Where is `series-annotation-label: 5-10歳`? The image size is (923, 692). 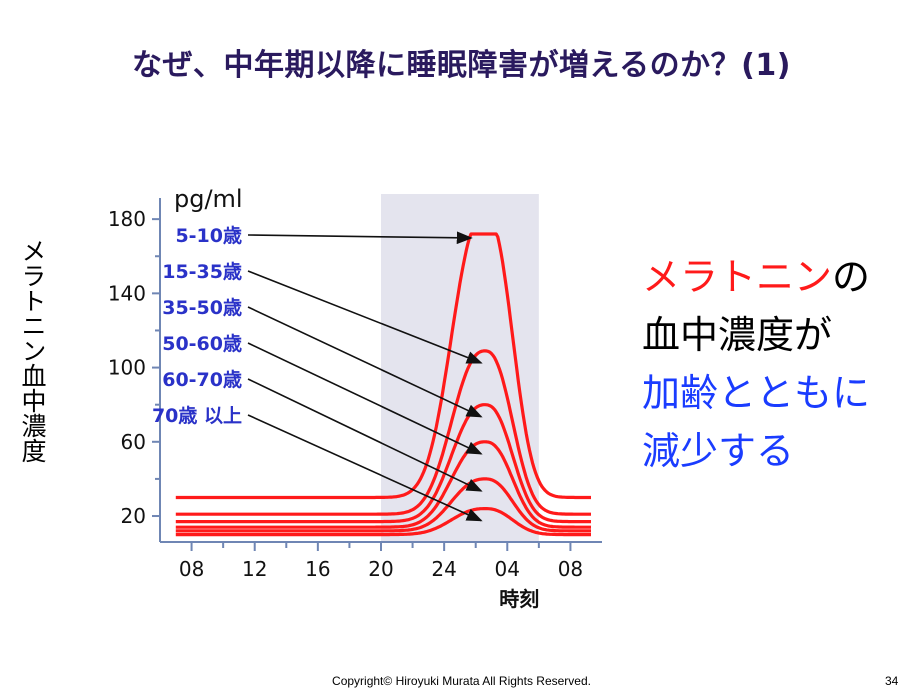
series-annotation-label: 5-10歳 is located at coordinates (208, 236).